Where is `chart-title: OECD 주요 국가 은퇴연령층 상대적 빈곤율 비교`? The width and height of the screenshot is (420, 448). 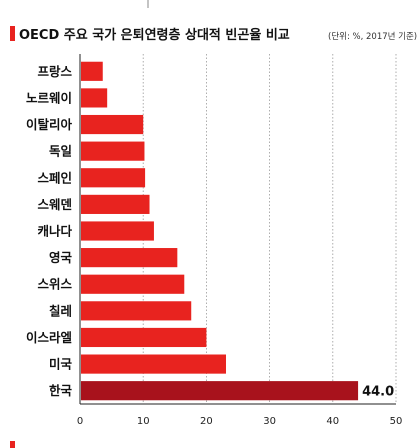 chart-title: OECD 주요 국가 은퇴연령층 상대적 빈곤율 비교 is located at coordinates (154, 35).